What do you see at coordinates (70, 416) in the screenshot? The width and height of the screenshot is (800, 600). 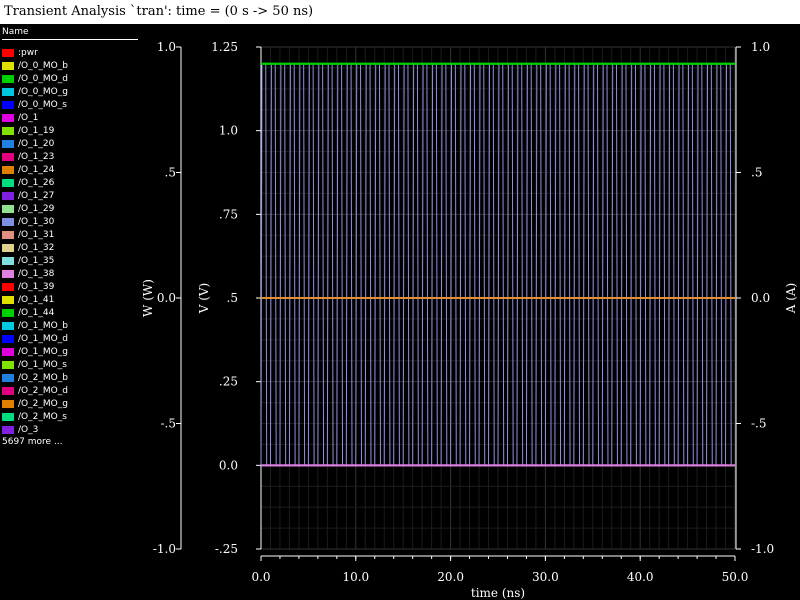 I see `legend-item: /O_2_MO_s` at bounding box center [70, 416].